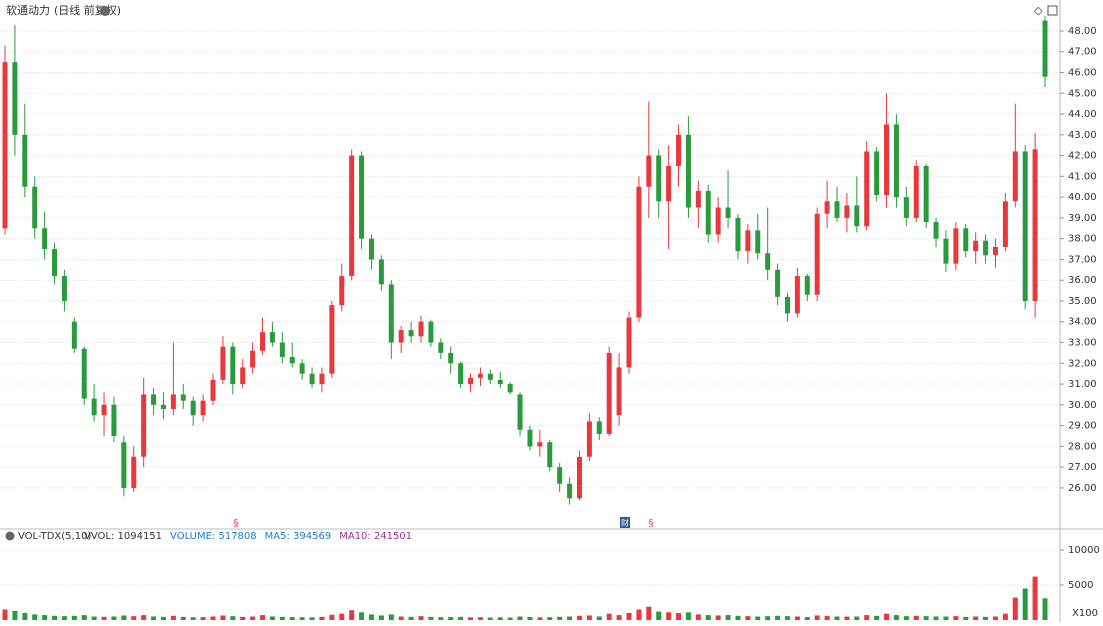  I want to click on layout-icon, so click(1052, 10).